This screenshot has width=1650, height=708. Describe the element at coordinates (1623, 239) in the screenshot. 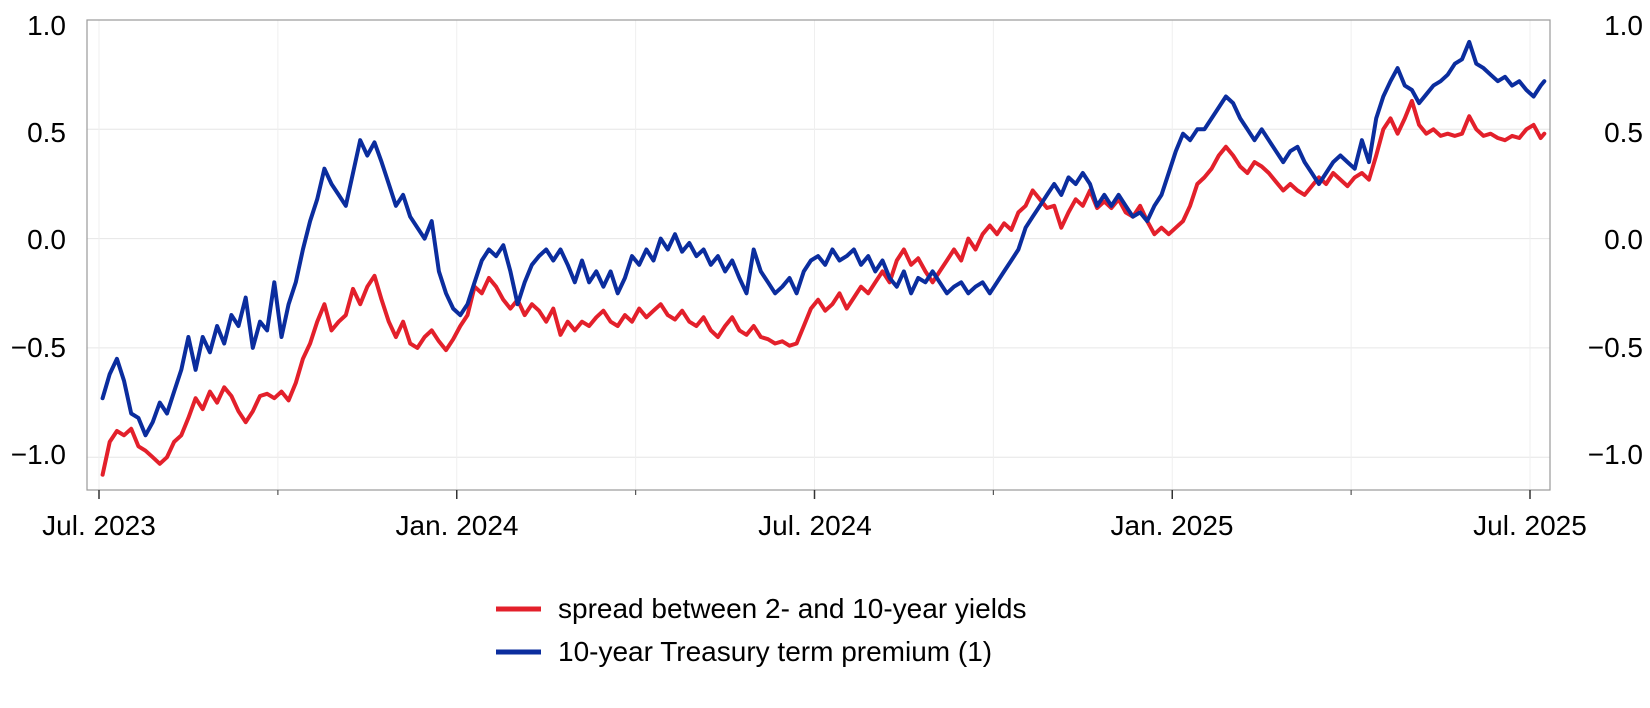

I see `y-tick-label-right: 0.0` at that location.